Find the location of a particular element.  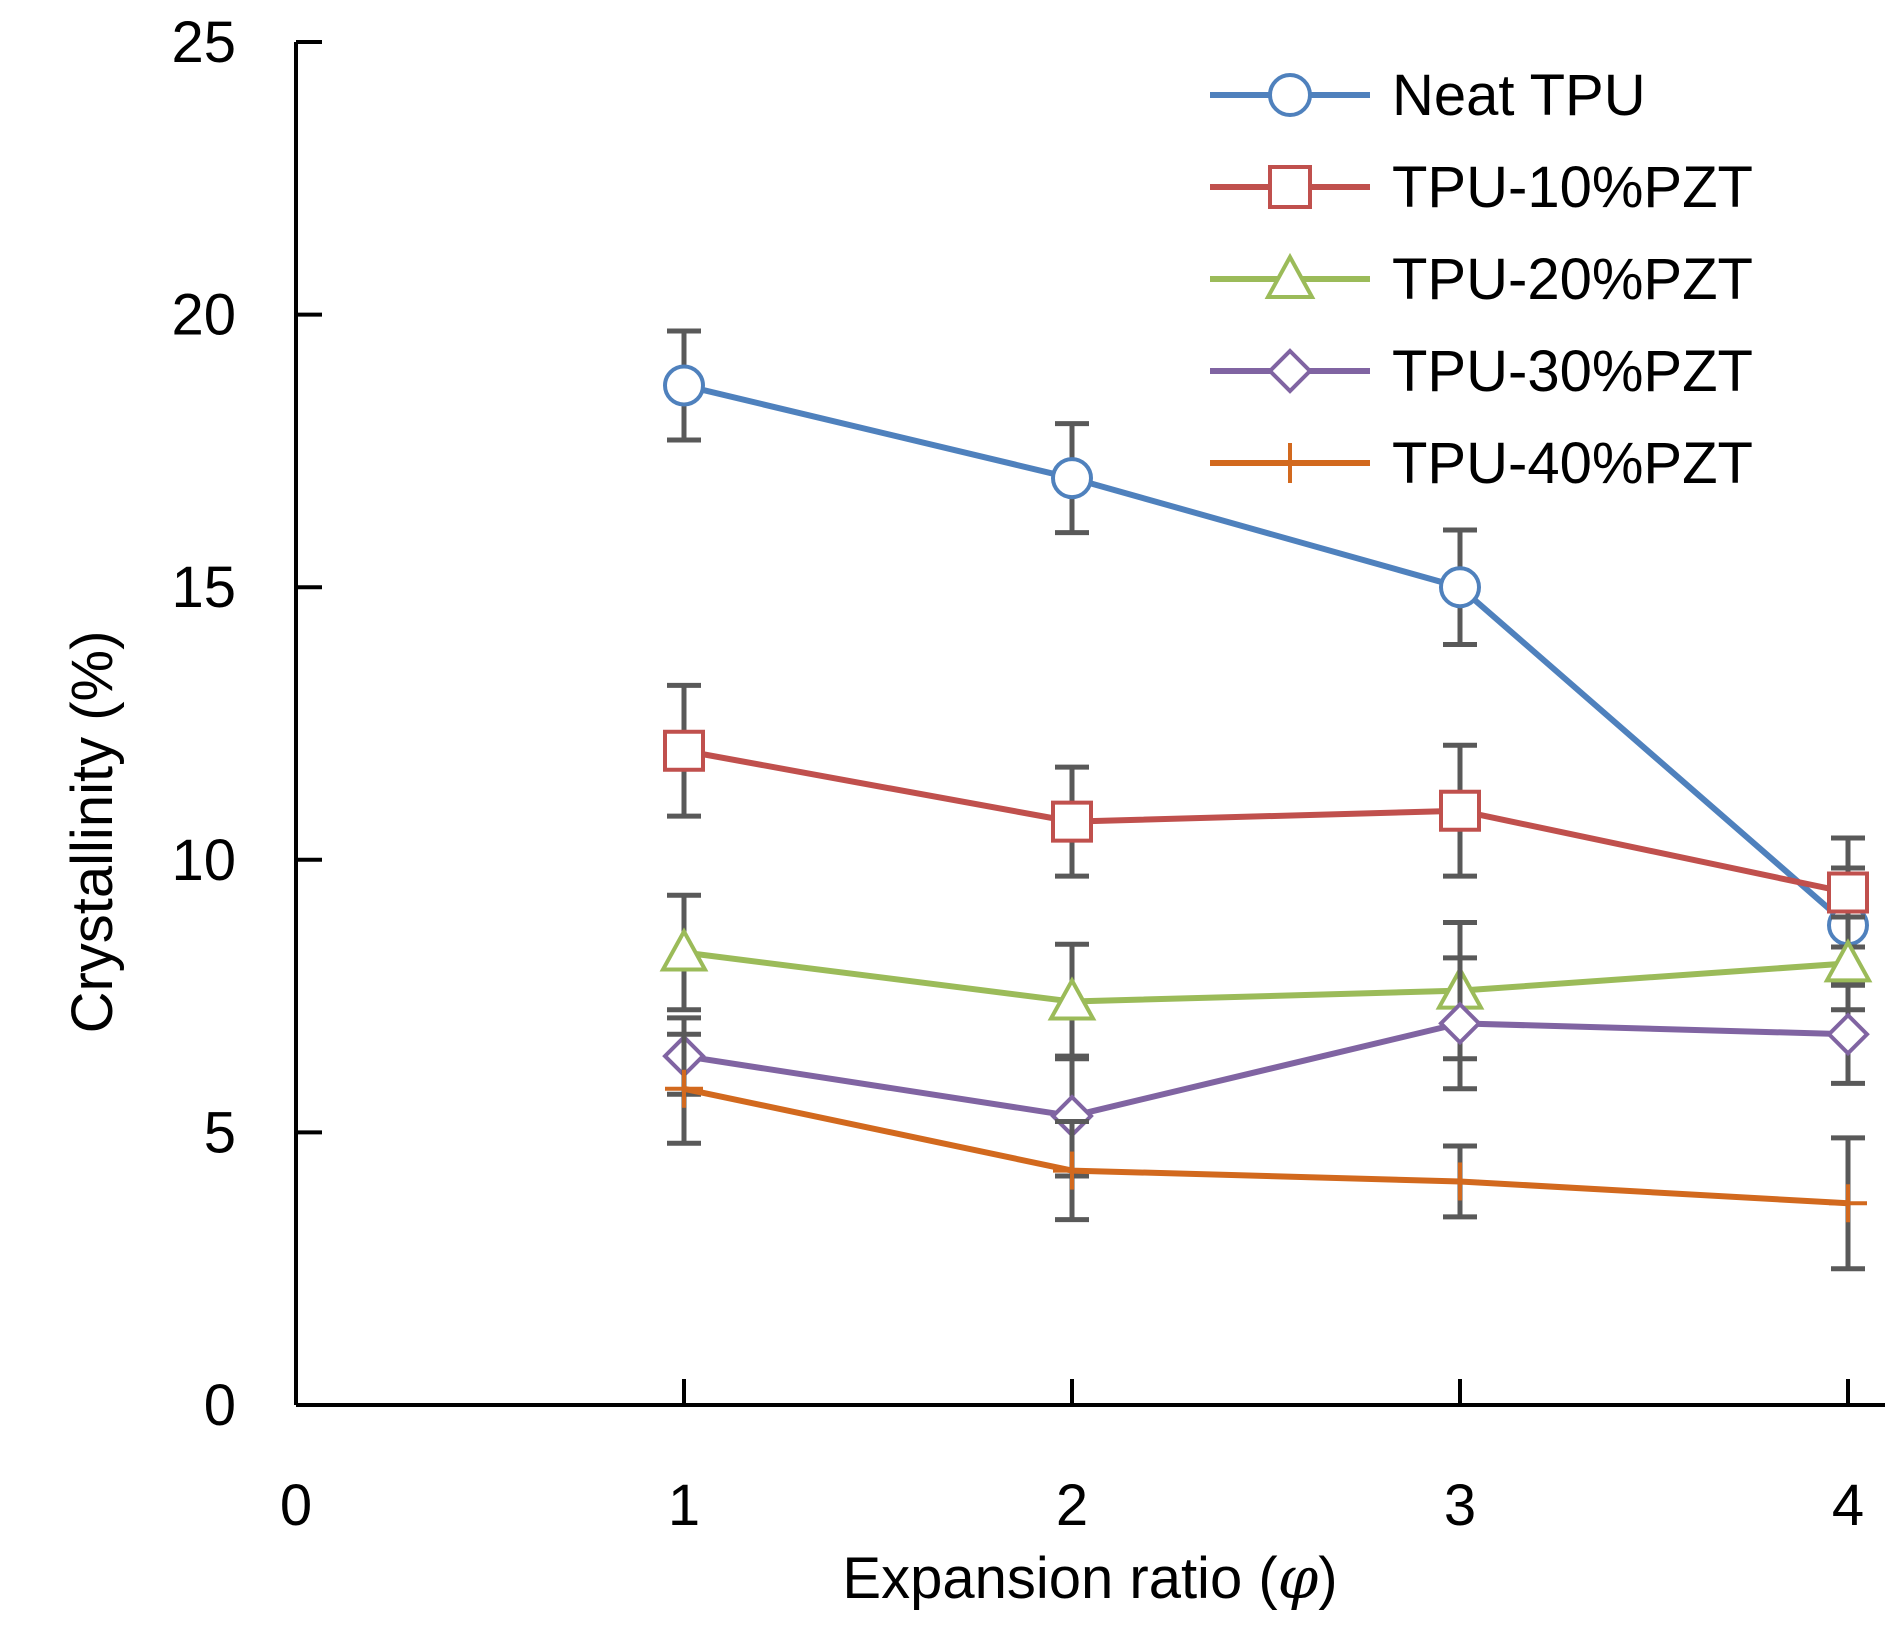

x-axis-title-symbol: φ is located at coordinates (1298, 1578).